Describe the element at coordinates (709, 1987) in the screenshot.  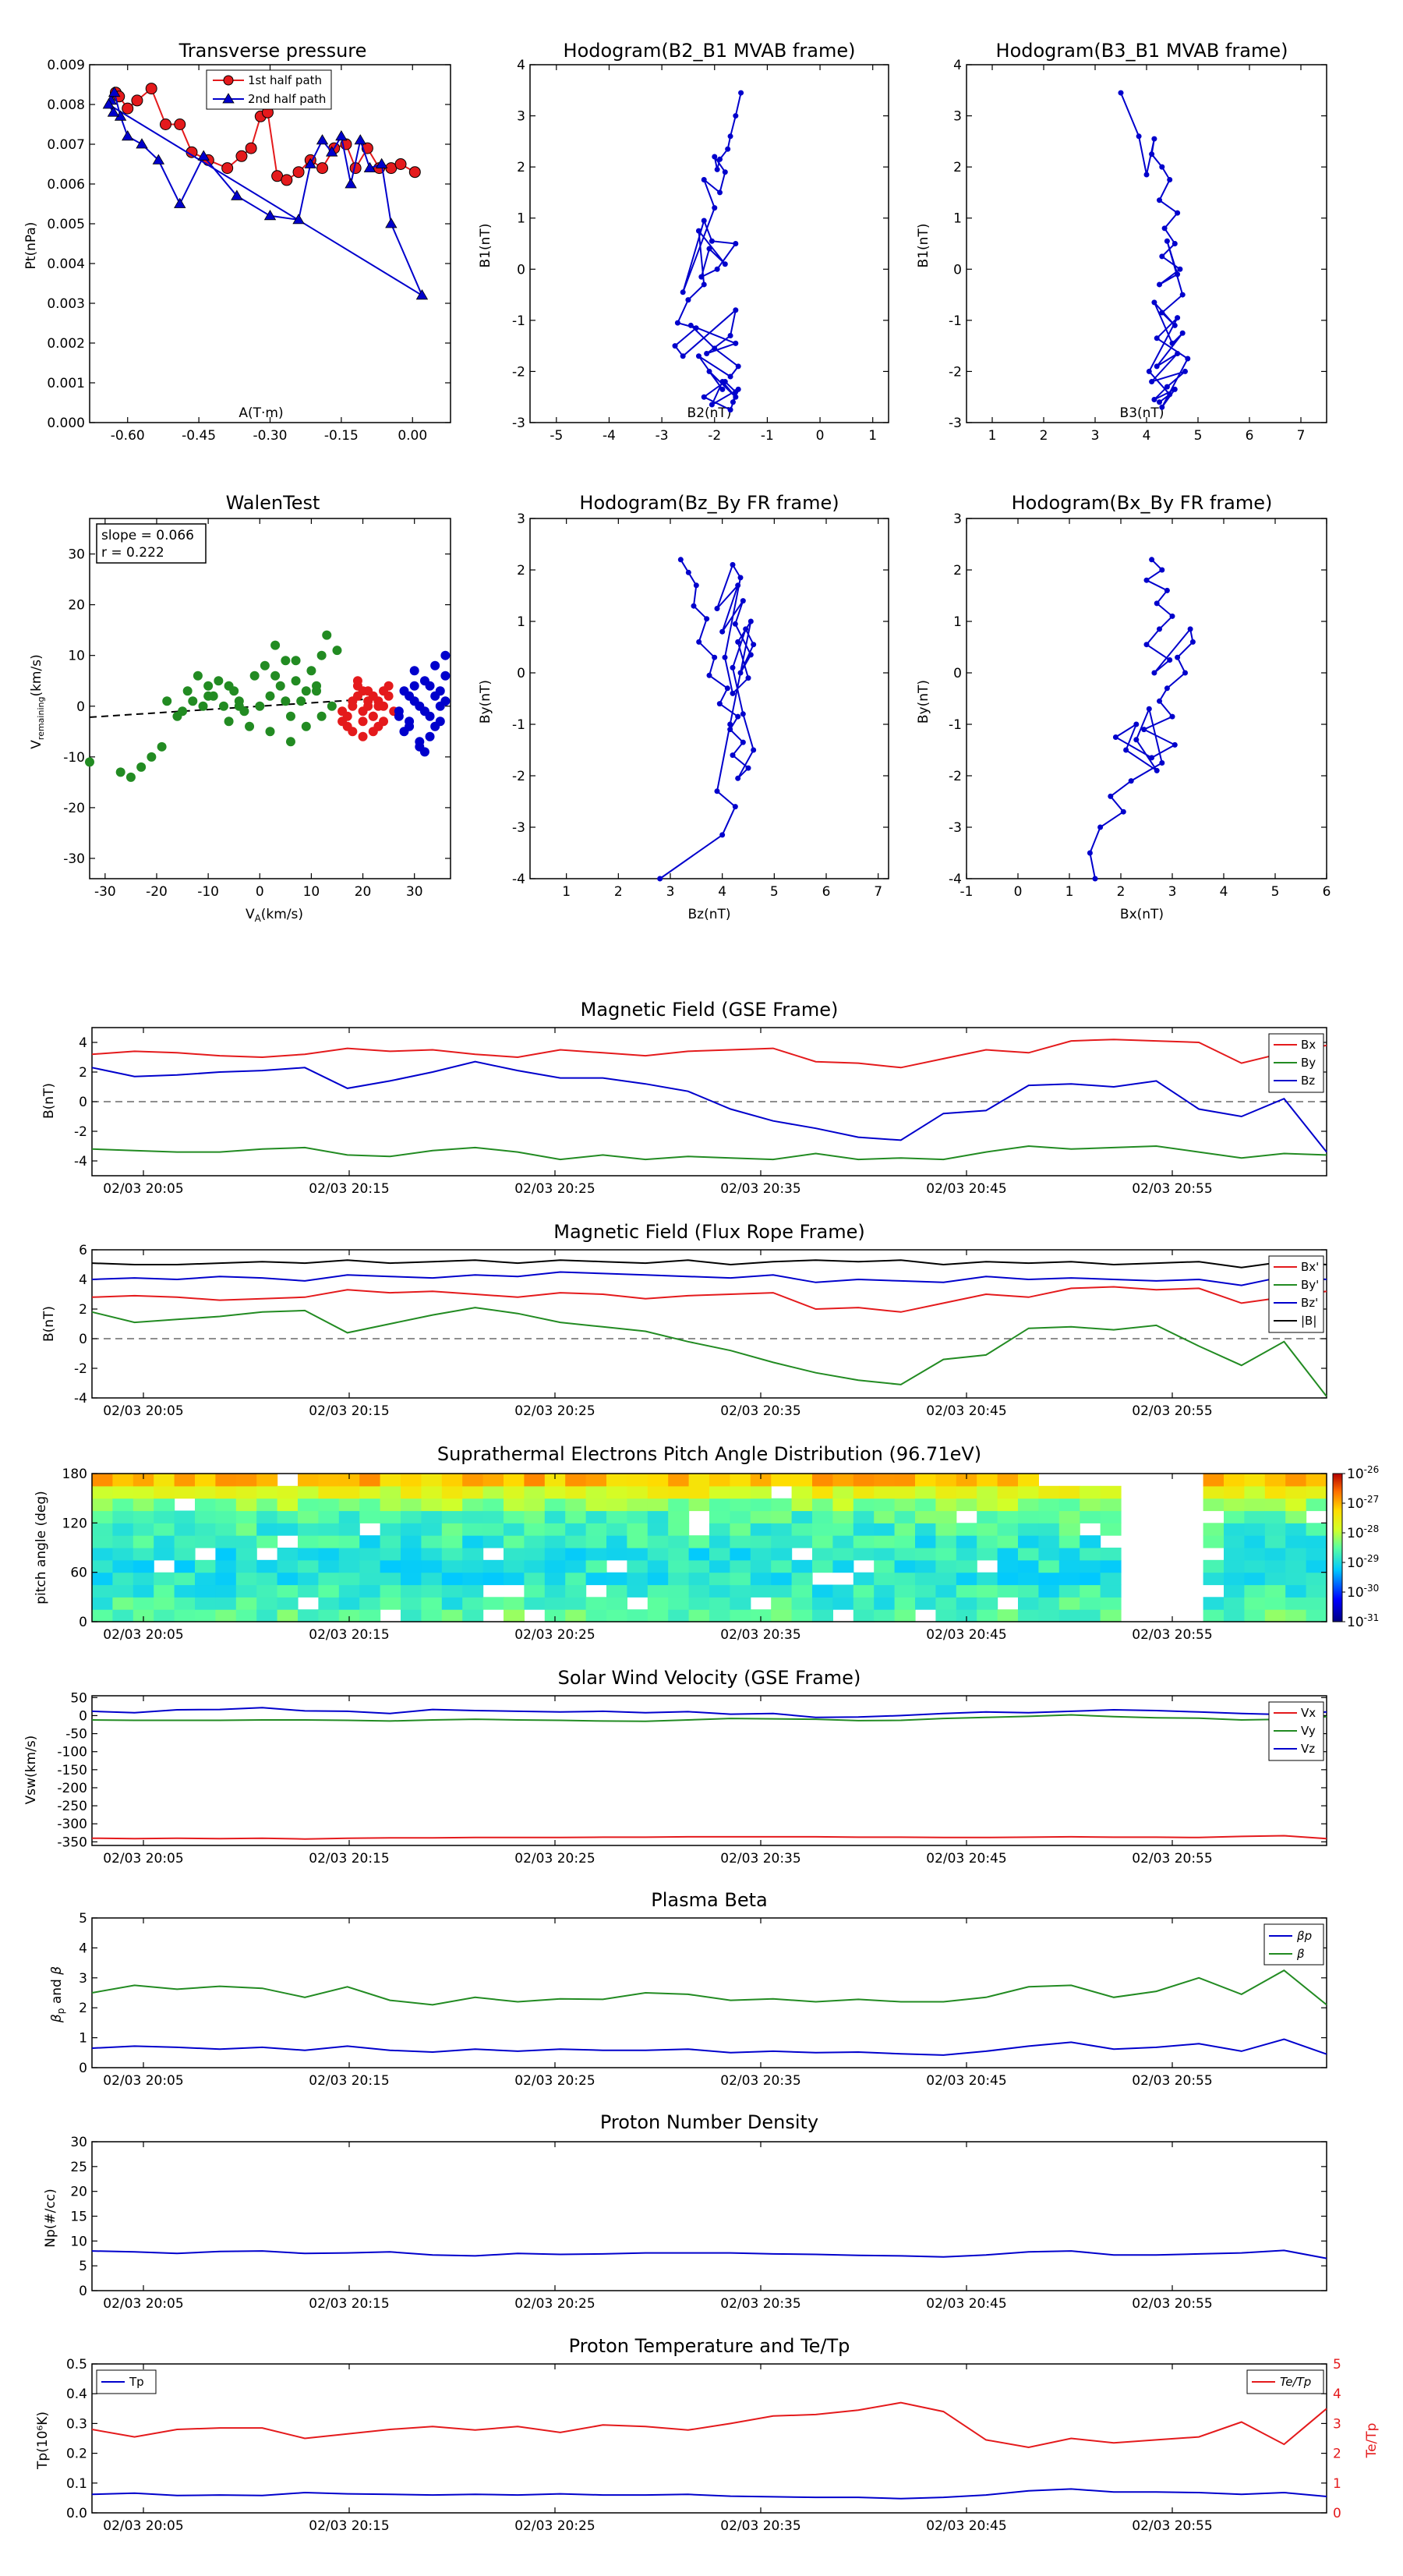
I see `beta-series-2-line` at that location.